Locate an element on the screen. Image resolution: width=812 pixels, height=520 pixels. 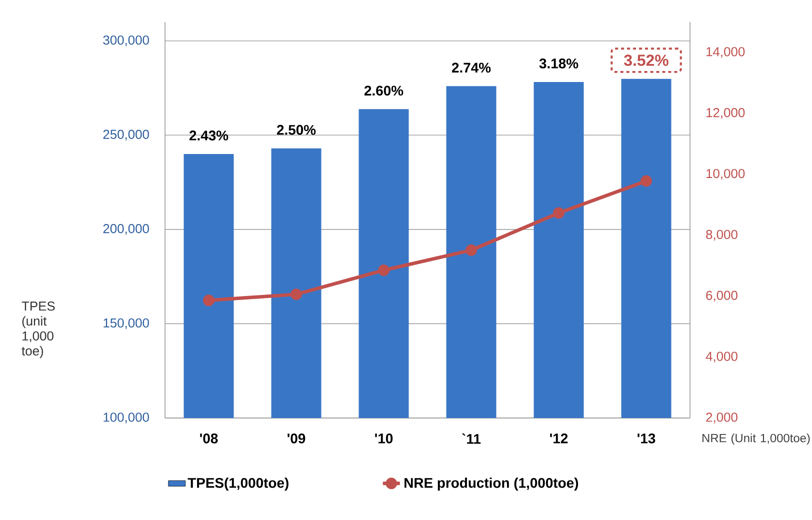
x-tick-label: '13 is located at coordinates (647, 438).